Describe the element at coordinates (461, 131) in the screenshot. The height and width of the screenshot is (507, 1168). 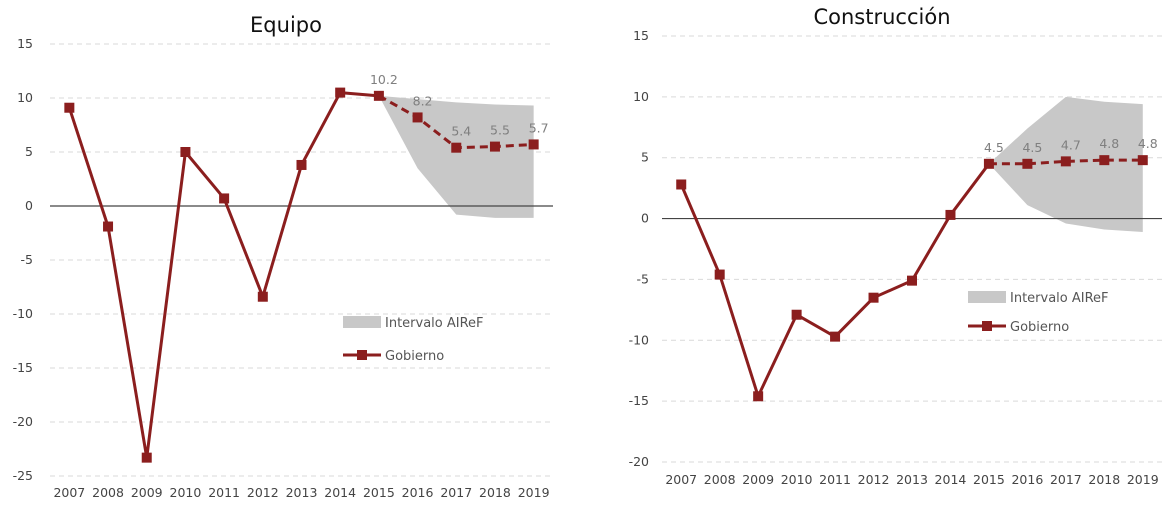
I see `data-label: 5.4` at that location.